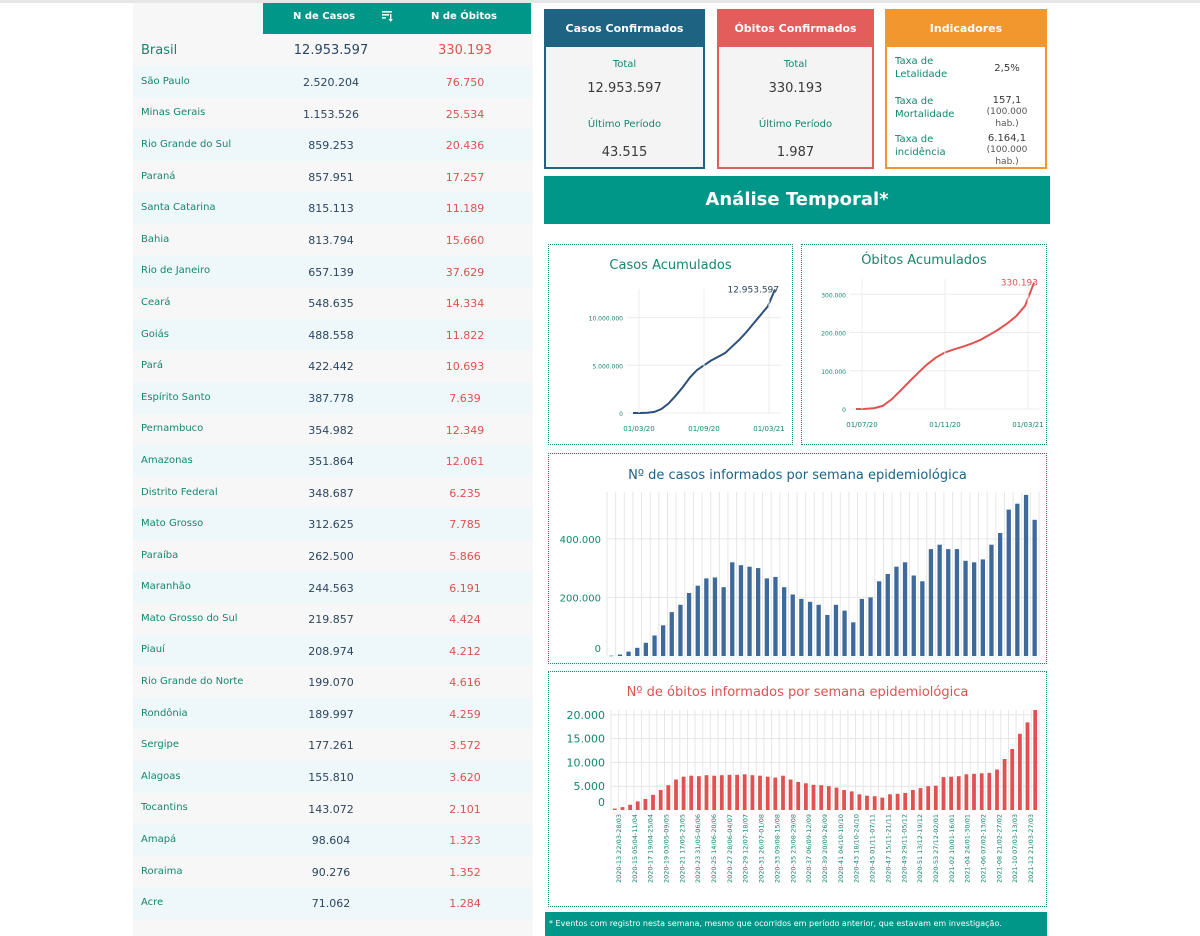  What do you see at coordinates (952, 848) in the screenshot?
I see `x-tick-label: 2021-02 10/01-16/01` at bounding box center [952, 848].